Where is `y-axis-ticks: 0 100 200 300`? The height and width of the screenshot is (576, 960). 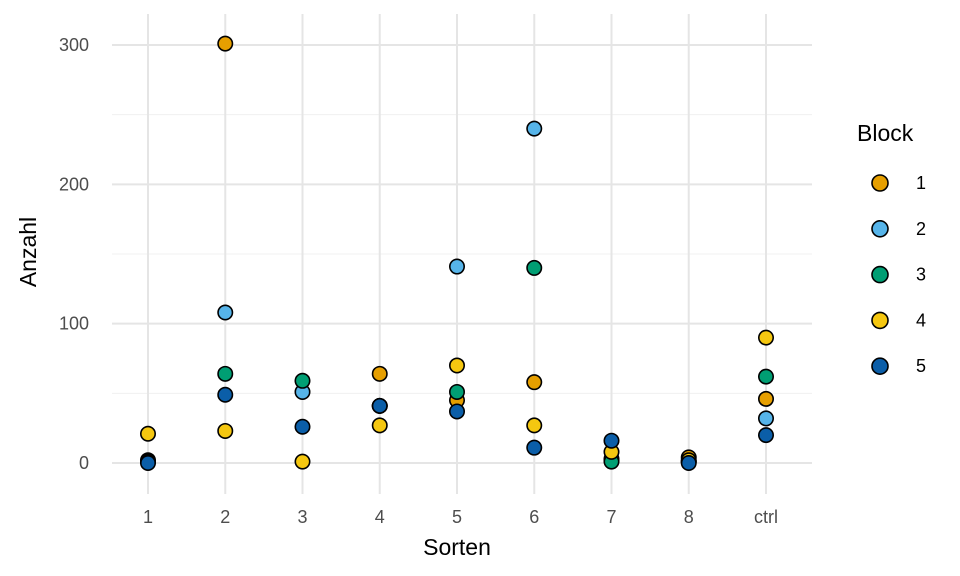
y-axis-ticks: 0 100 200 300 is located at coordinates (74, 254).